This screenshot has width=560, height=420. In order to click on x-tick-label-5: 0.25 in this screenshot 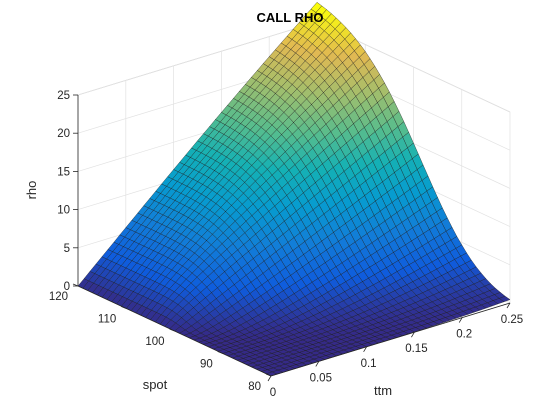, I will do `click(512, 320)`.